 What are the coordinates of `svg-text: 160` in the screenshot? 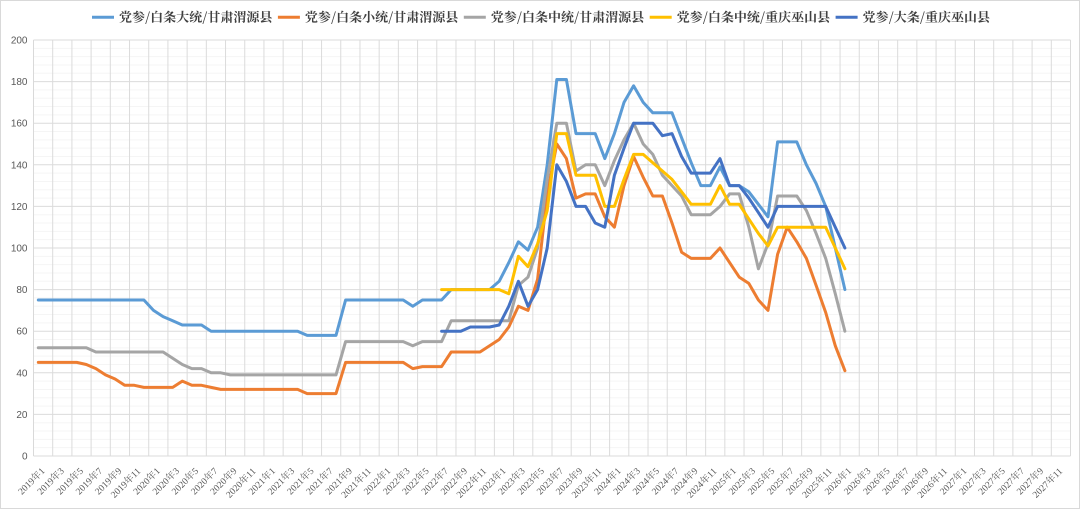 It's located at (19, 124).